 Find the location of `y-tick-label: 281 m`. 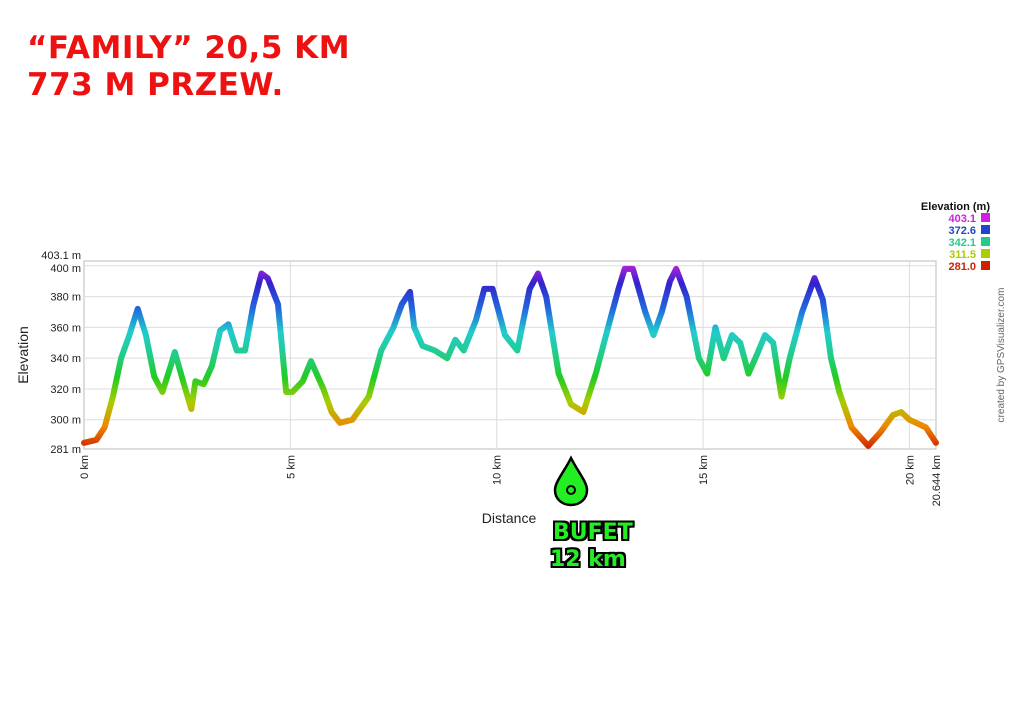

y-tick-label: 281 m is located at coordinates (65, 450).